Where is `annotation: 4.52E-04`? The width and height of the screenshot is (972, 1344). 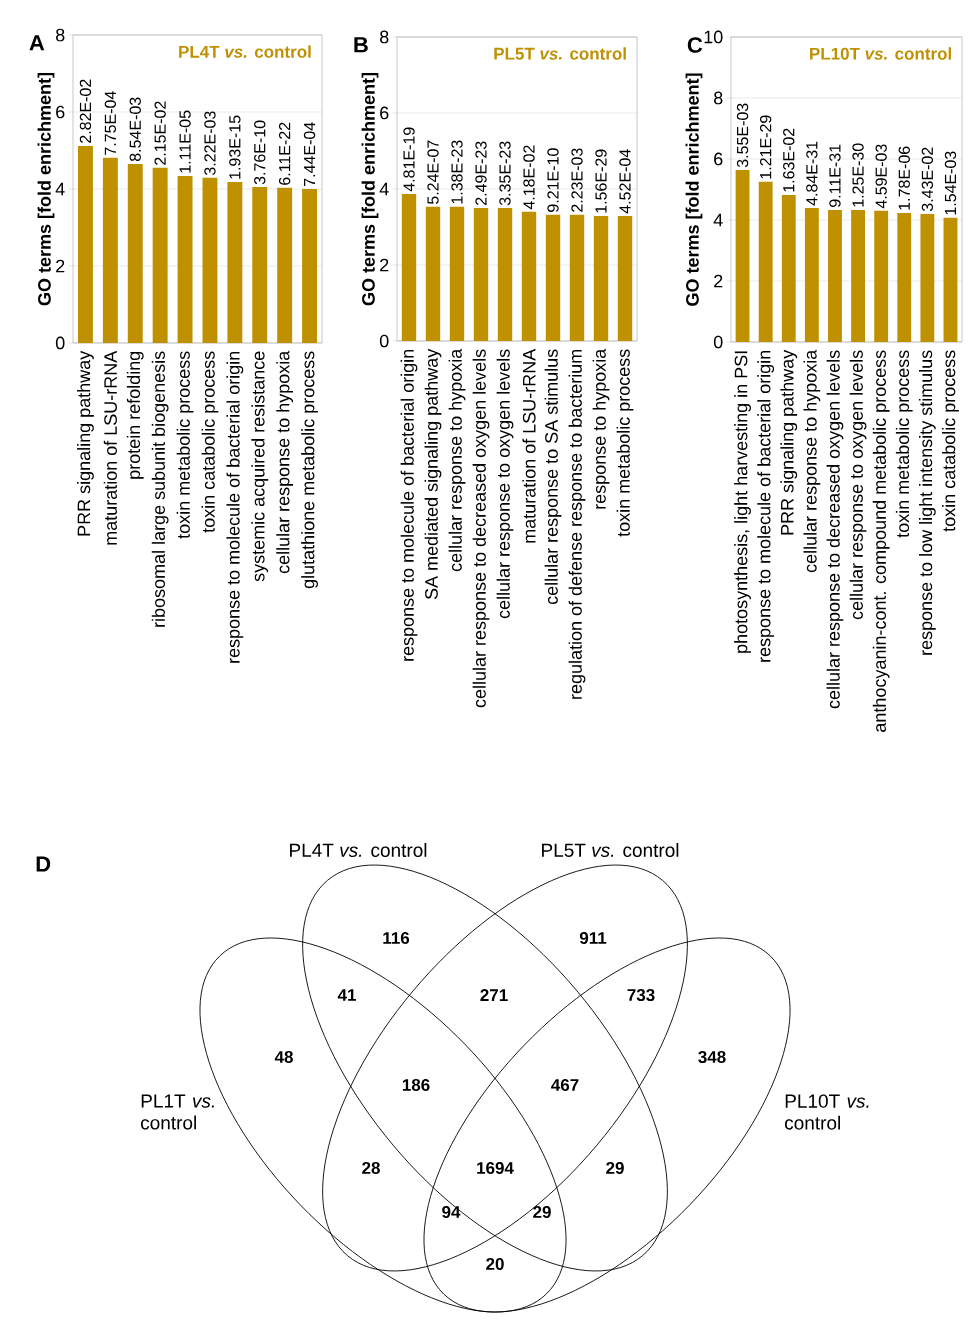
annotation: 4.52E-04 is located at coordinates (625, 181).